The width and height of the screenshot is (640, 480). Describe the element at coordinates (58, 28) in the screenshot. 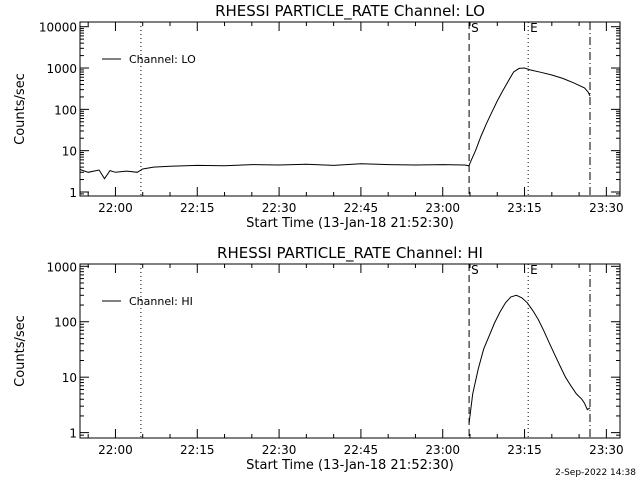

I see `y-tick-label: 10000` at that location.